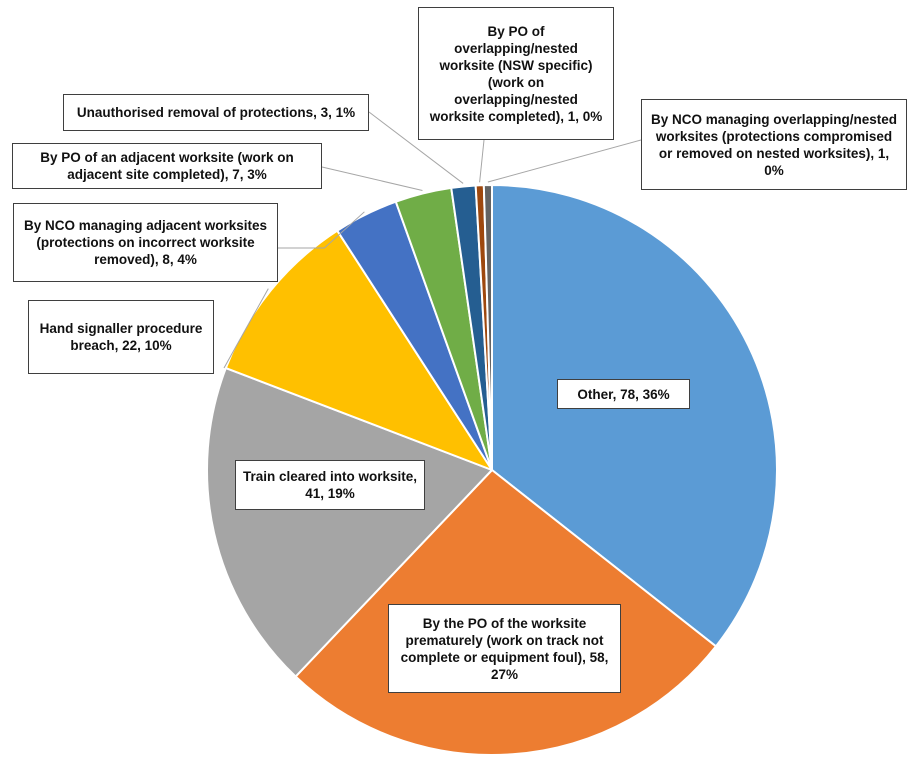 The image size is (919, 770). What do you see at coordinates (482, 161) in the screenshot?
I see `leader-line-po-overlapping` at bounding box center [482, 161].